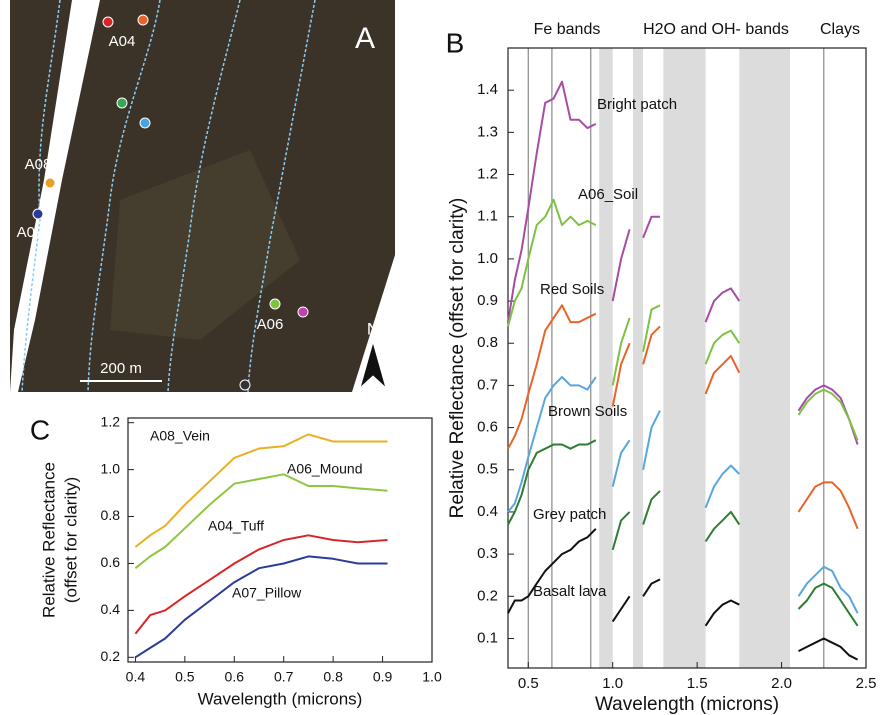  What do you see at coordinates (781, 683) in the screenshot?
I see `x-tick-label: 2.0` at bounding box center [781, 683].